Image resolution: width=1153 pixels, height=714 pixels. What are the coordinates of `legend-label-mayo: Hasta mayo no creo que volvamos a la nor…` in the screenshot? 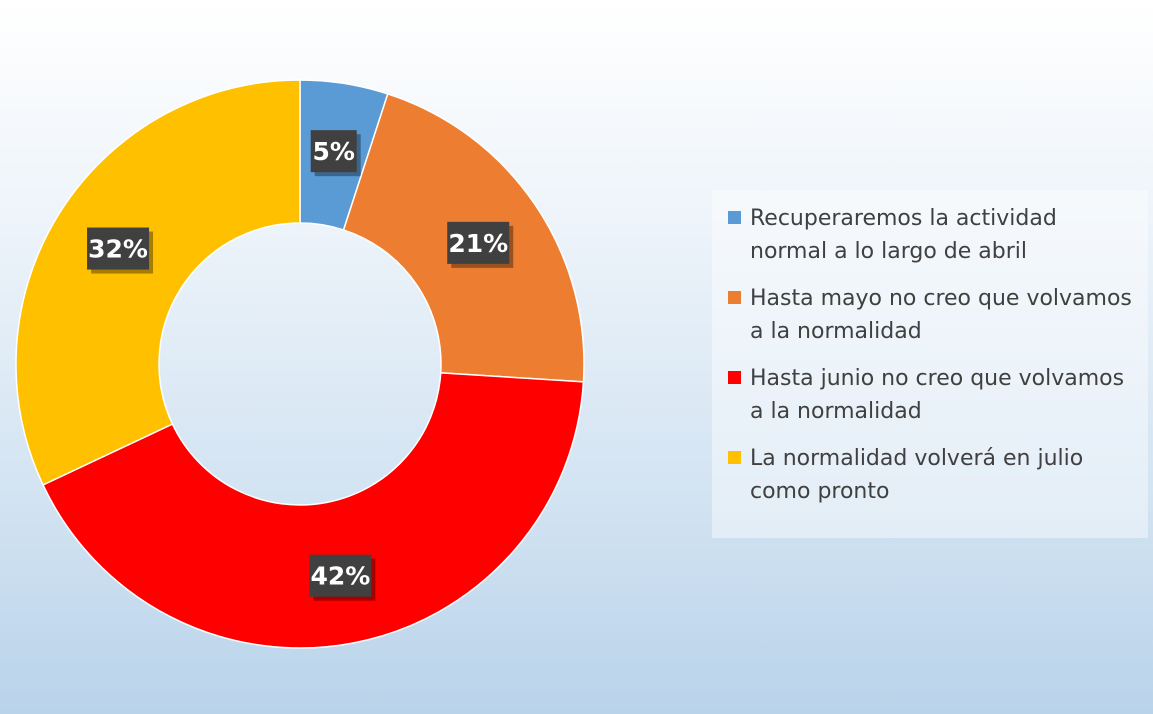 It's located at (941, 315).